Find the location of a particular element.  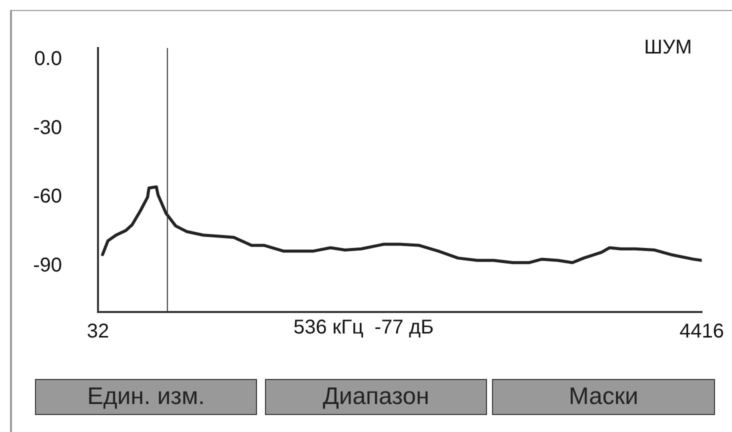

text: Диапазон is located at coordinates (376, 397).